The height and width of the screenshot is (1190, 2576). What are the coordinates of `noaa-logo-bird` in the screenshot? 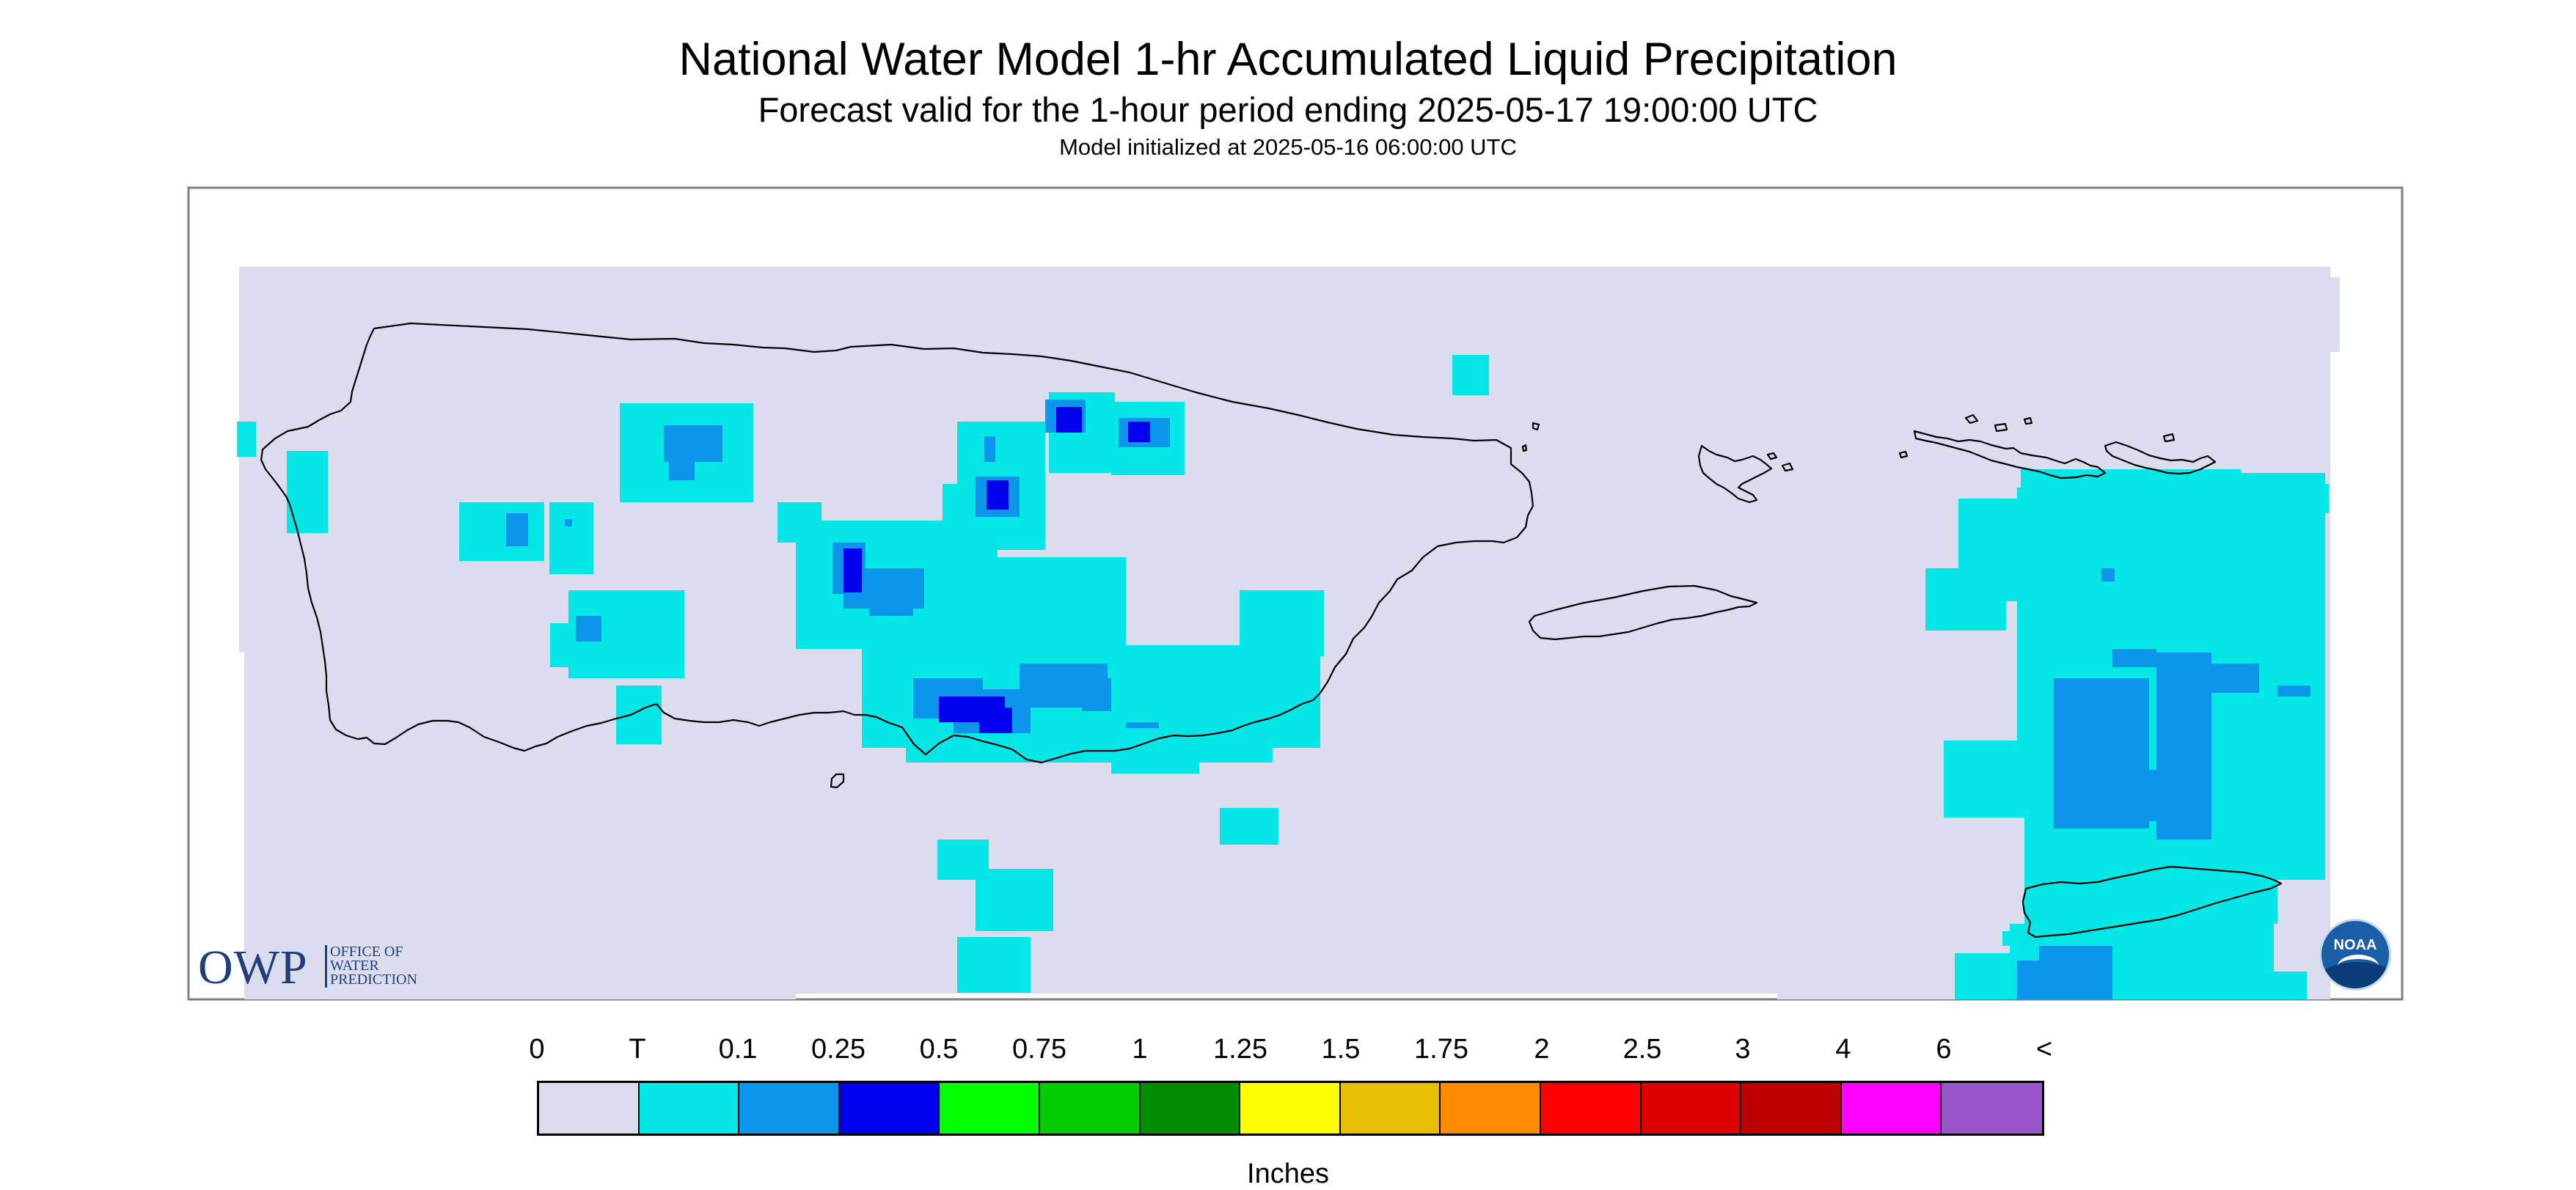 It's located at (2358, 967).